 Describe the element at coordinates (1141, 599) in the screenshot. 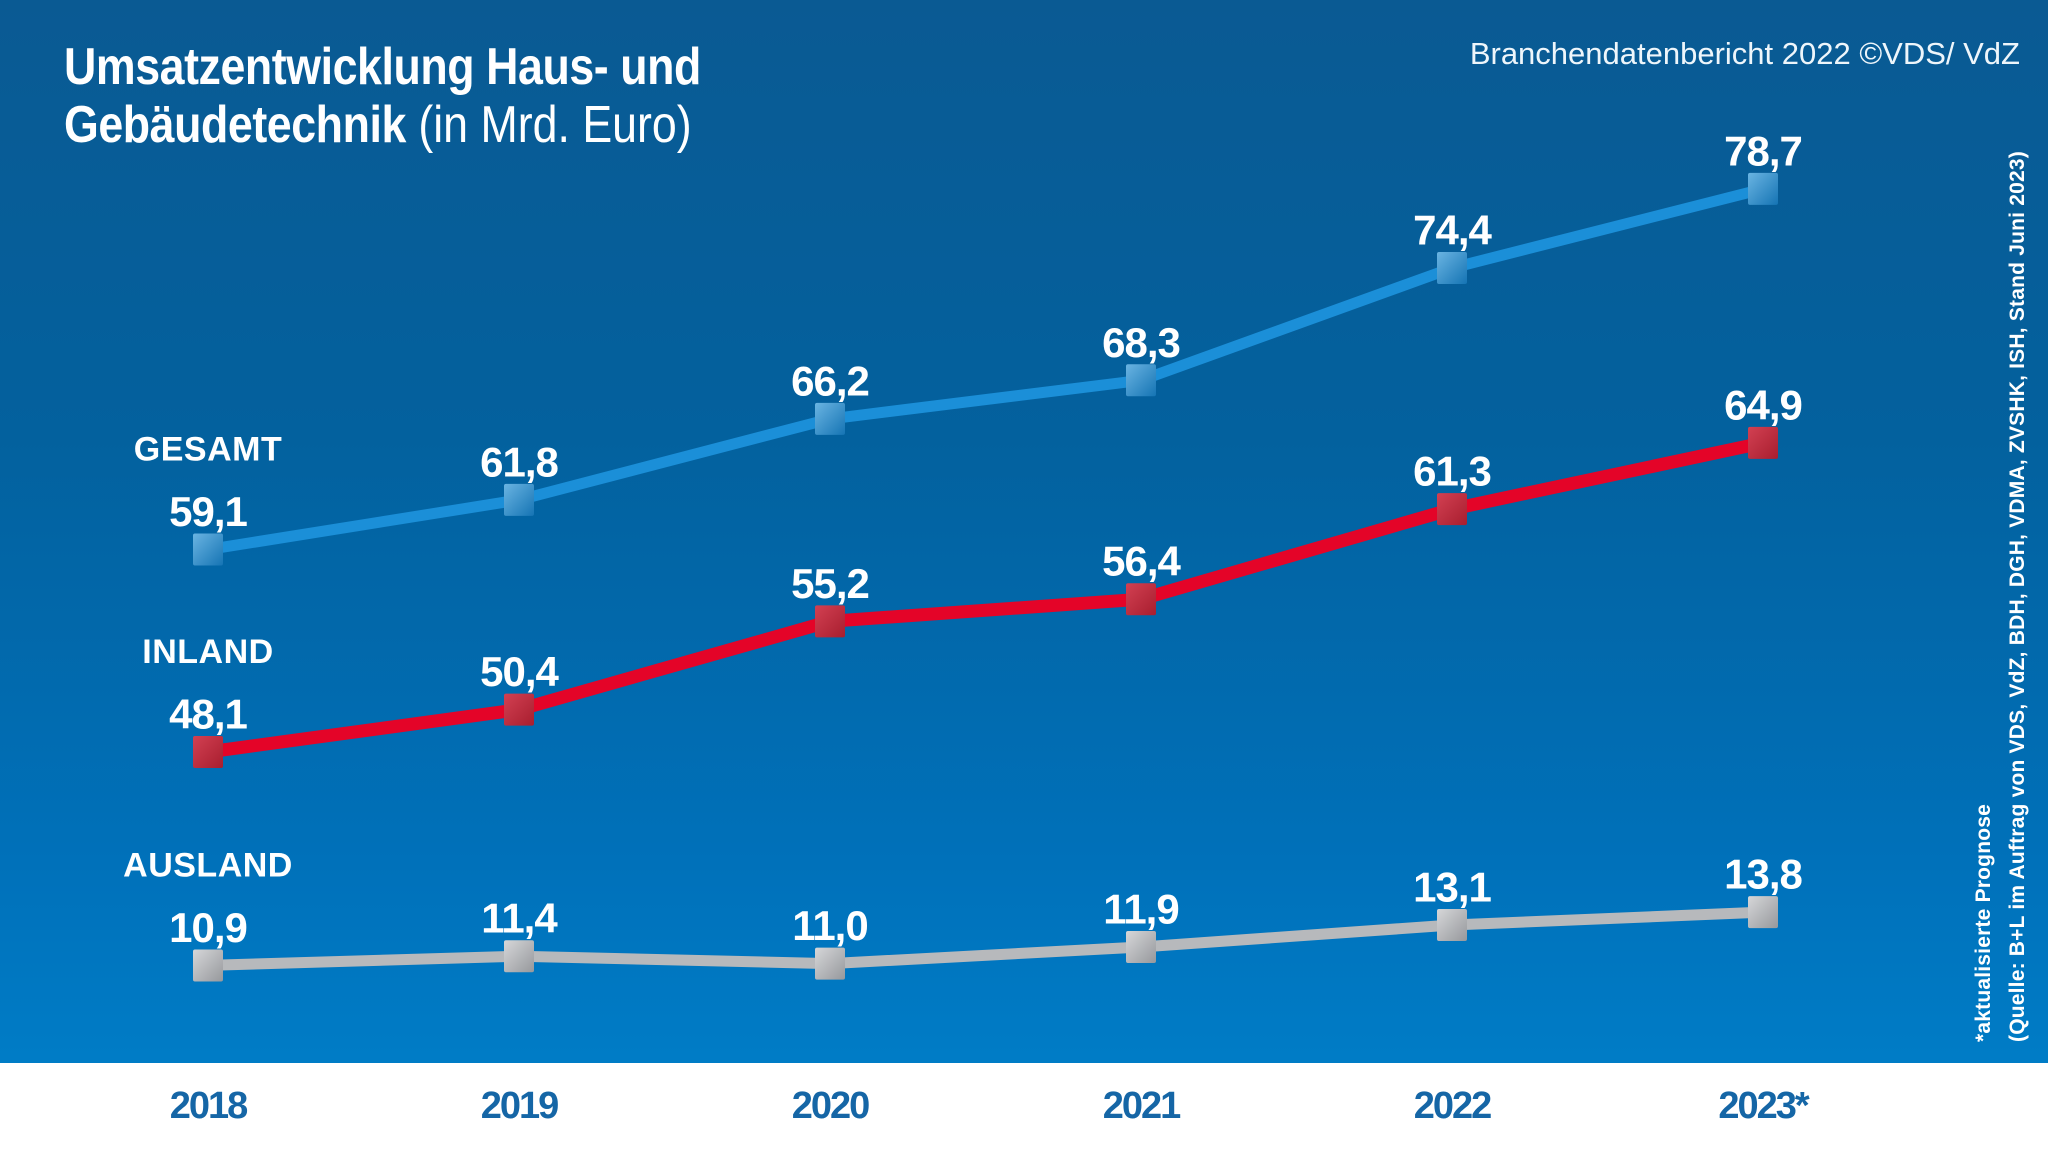

I see `data-marker-inland-2021` at that location.